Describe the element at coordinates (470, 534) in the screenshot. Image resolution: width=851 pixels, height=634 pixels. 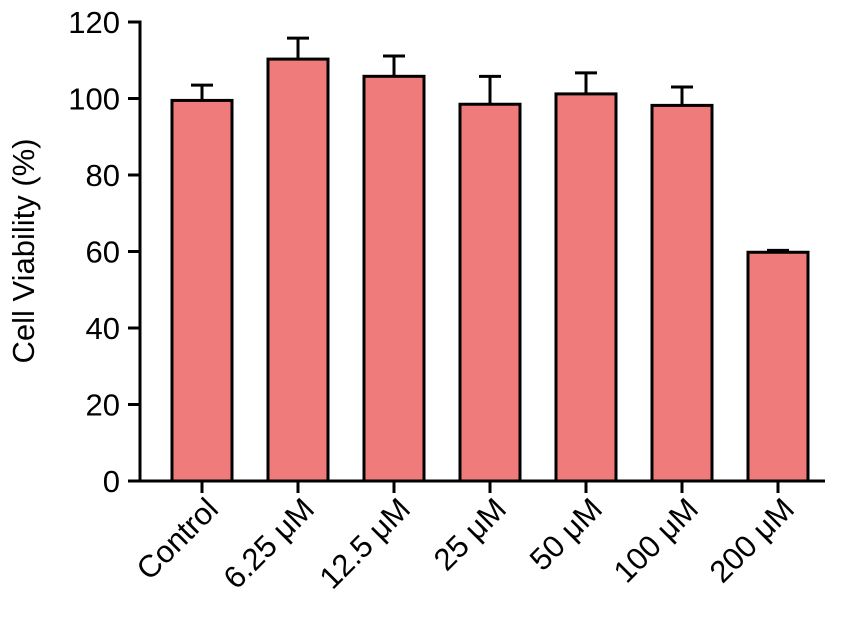
I see `x-tick-label: 25 μM` at that location.